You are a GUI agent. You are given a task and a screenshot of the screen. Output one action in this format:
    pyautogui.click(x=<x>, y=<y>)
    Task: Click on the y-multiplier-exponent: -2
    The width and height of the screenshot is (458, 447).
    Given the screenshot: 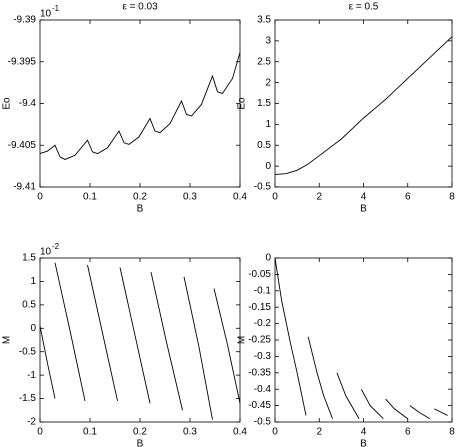 What is the action you would take?
    pyautogui.click(x=56, y=246)
    